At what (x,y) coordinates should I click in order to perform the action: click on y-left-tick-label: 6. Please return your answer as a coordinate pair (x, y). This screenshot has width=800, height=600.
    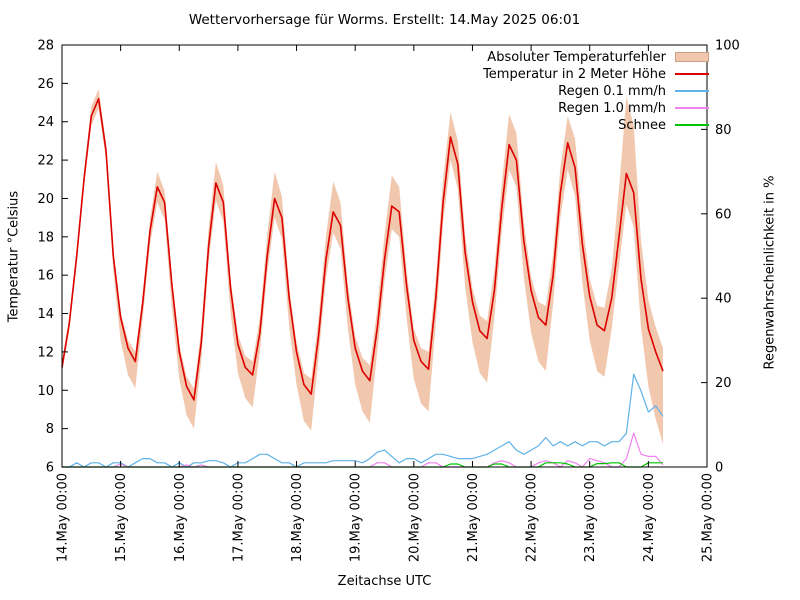
    Looking at the image, I should click on (50, 468).